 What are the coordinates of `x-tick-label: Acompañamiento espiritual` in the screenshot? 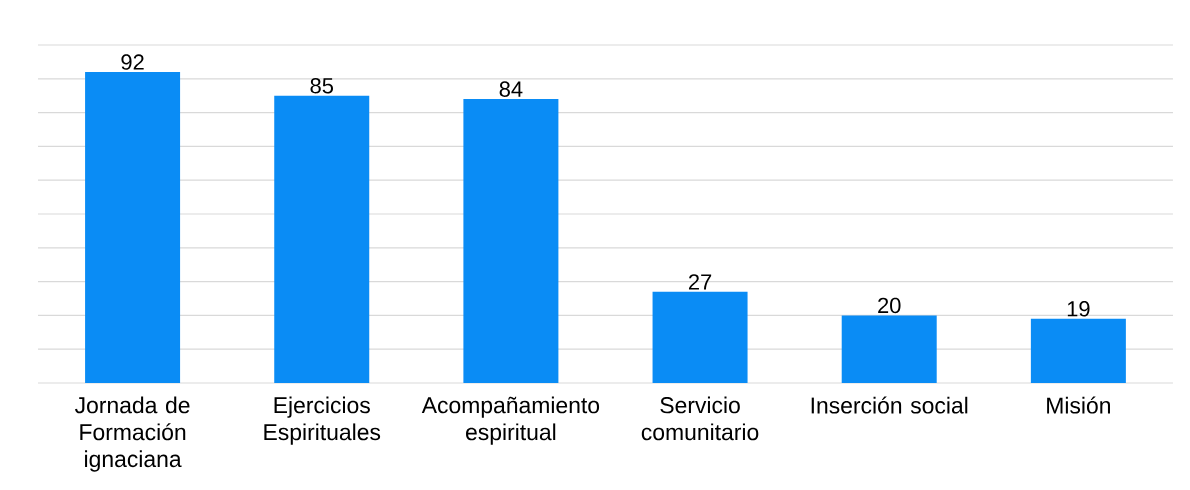 It's located at (510, 420).